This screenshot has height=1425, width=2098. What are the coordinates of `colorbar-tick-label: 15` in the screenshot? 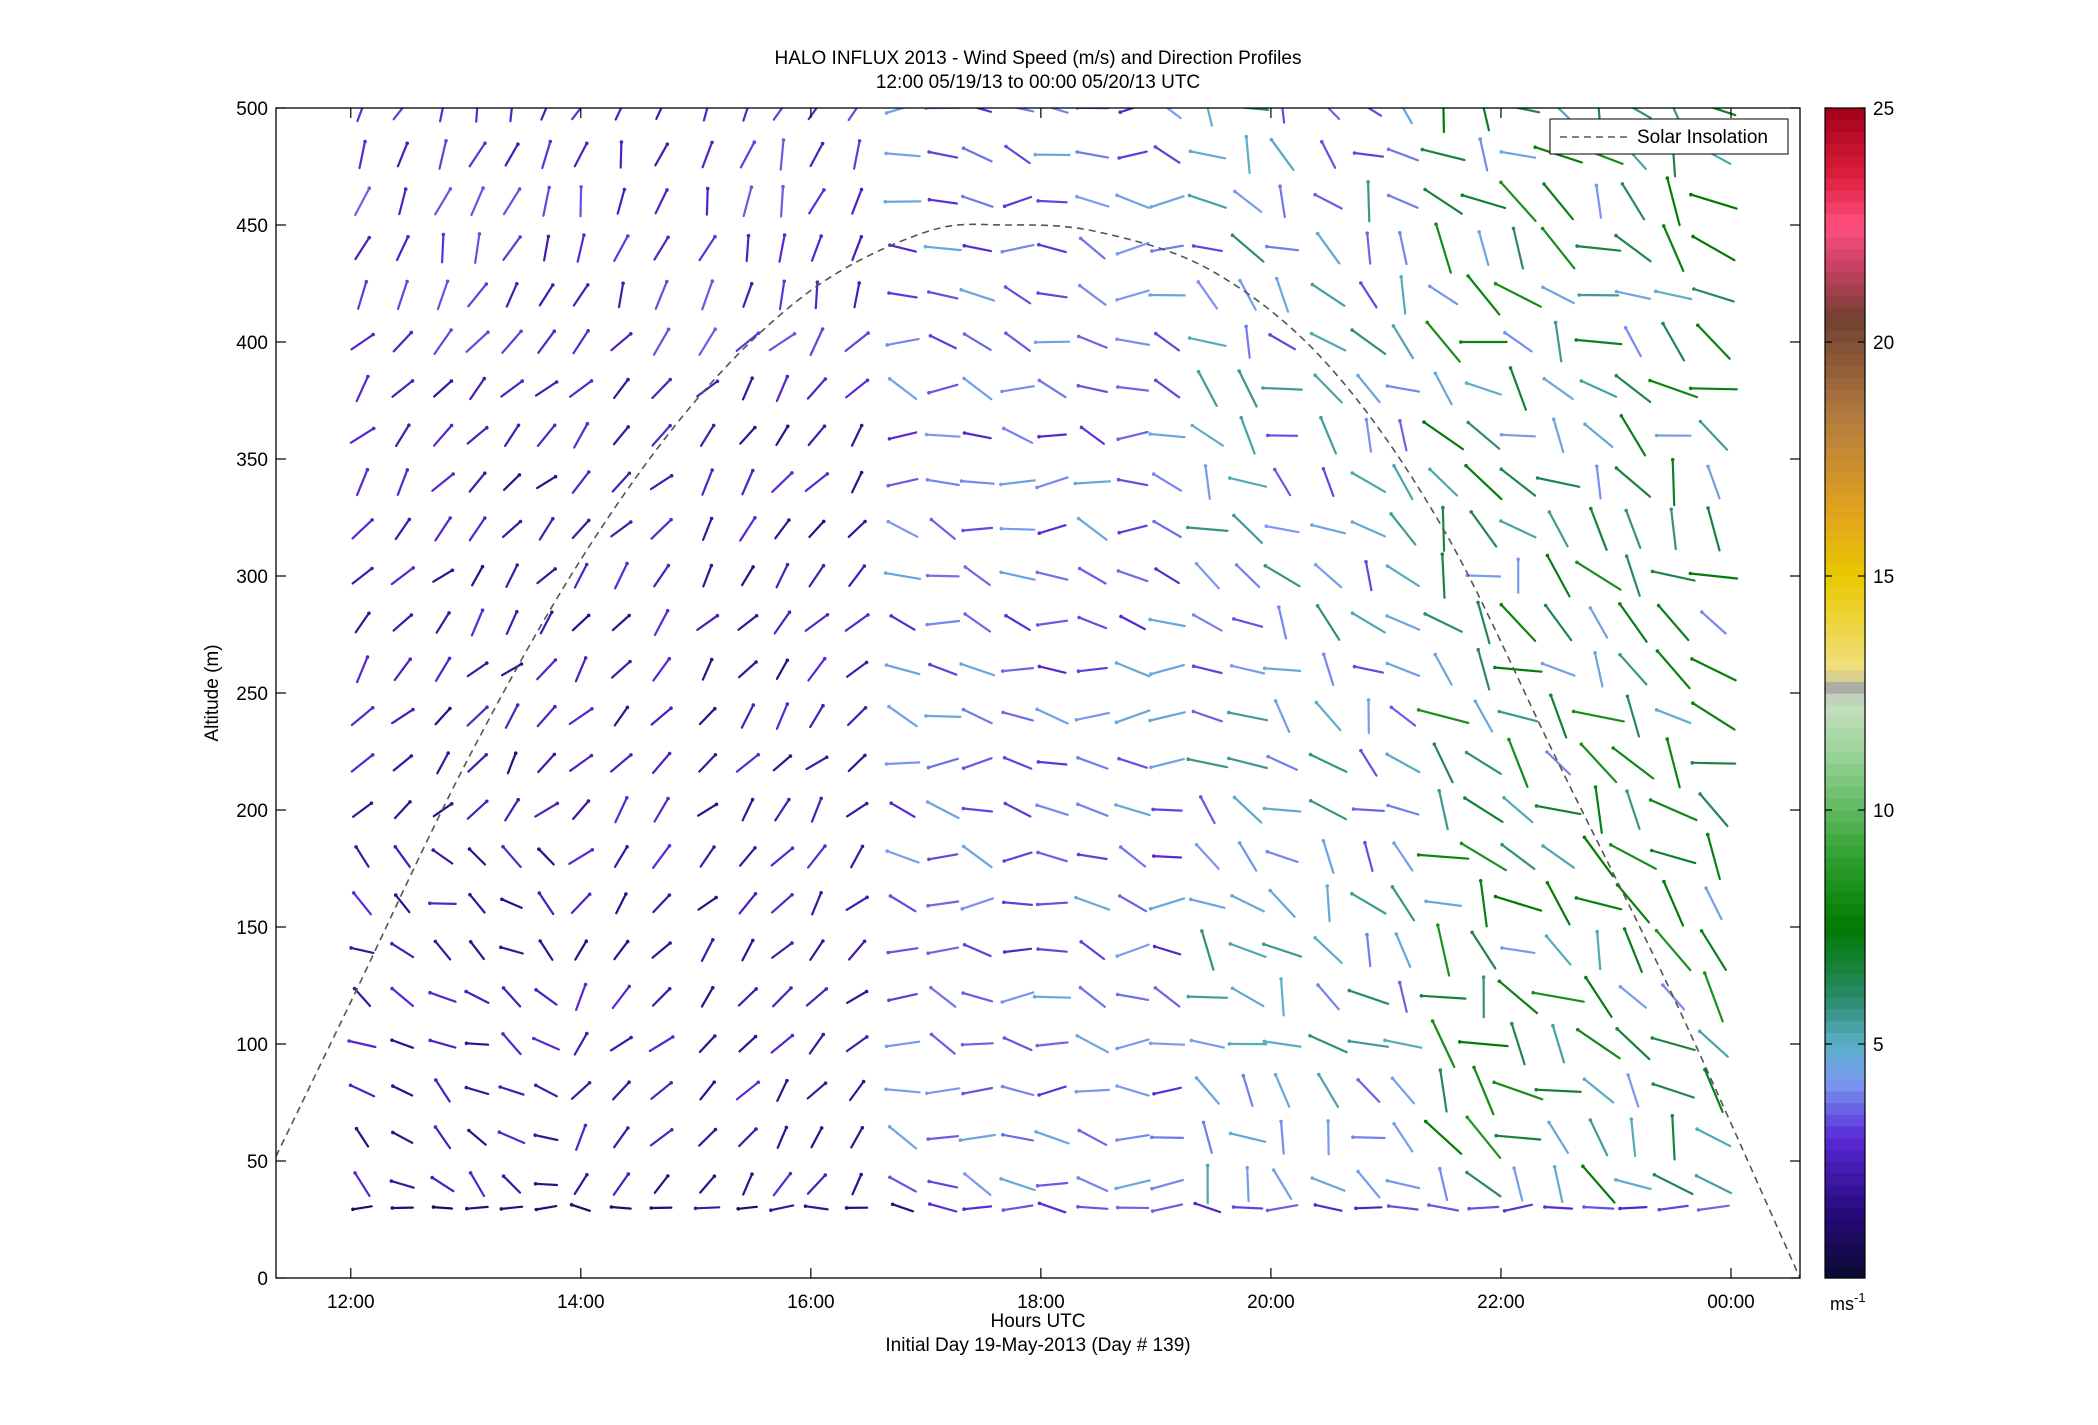 It's located at (1883, 577).